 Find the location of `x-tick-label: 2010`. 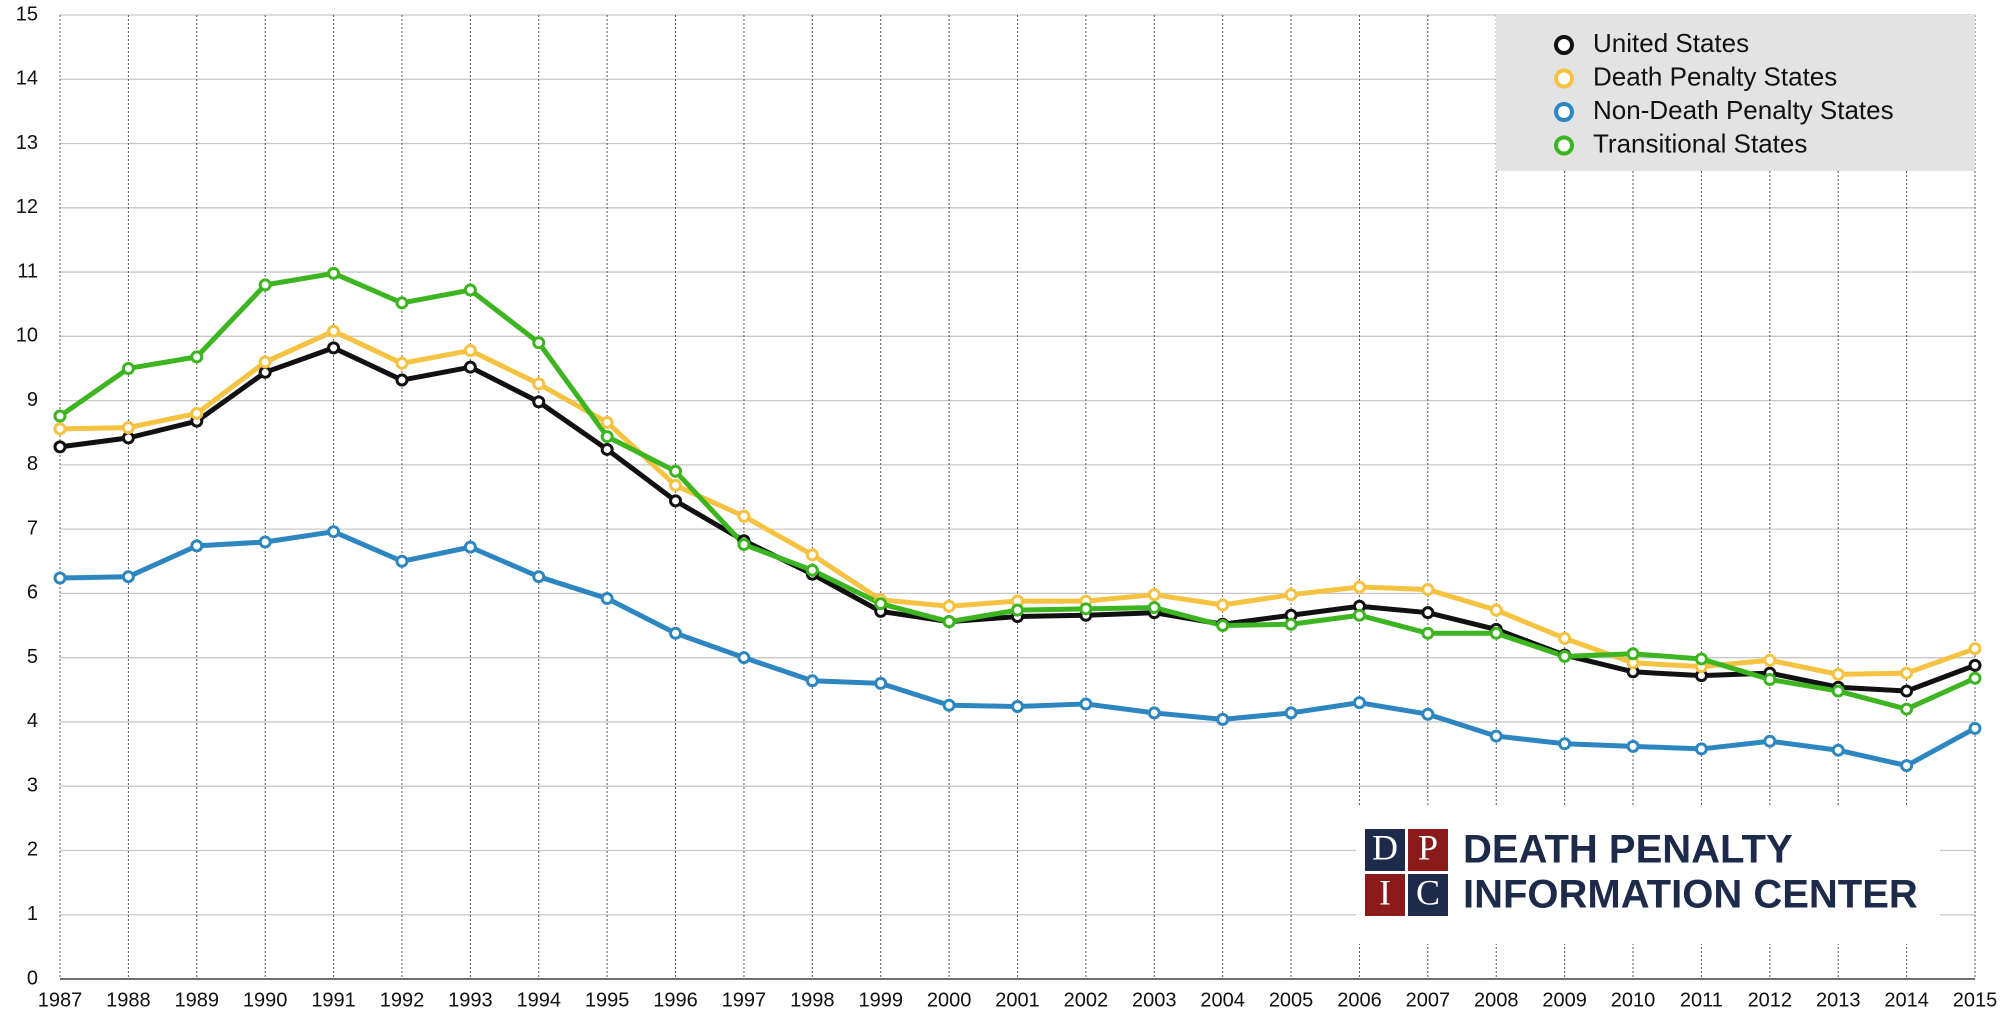

x-tick-label: 2010 is located at coordinates (1633, 1000).